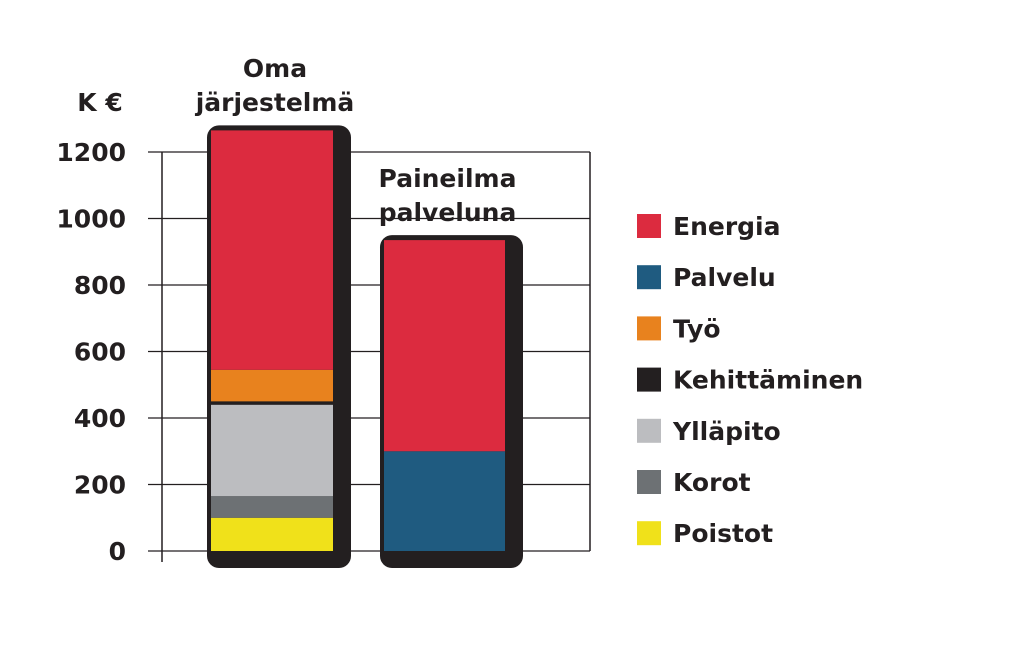 The width and height of the screenshot is (1024, 647). Describe the element at coordinates (100, 418) in the screenshot. I see `y-tick-label: 400` at that location.